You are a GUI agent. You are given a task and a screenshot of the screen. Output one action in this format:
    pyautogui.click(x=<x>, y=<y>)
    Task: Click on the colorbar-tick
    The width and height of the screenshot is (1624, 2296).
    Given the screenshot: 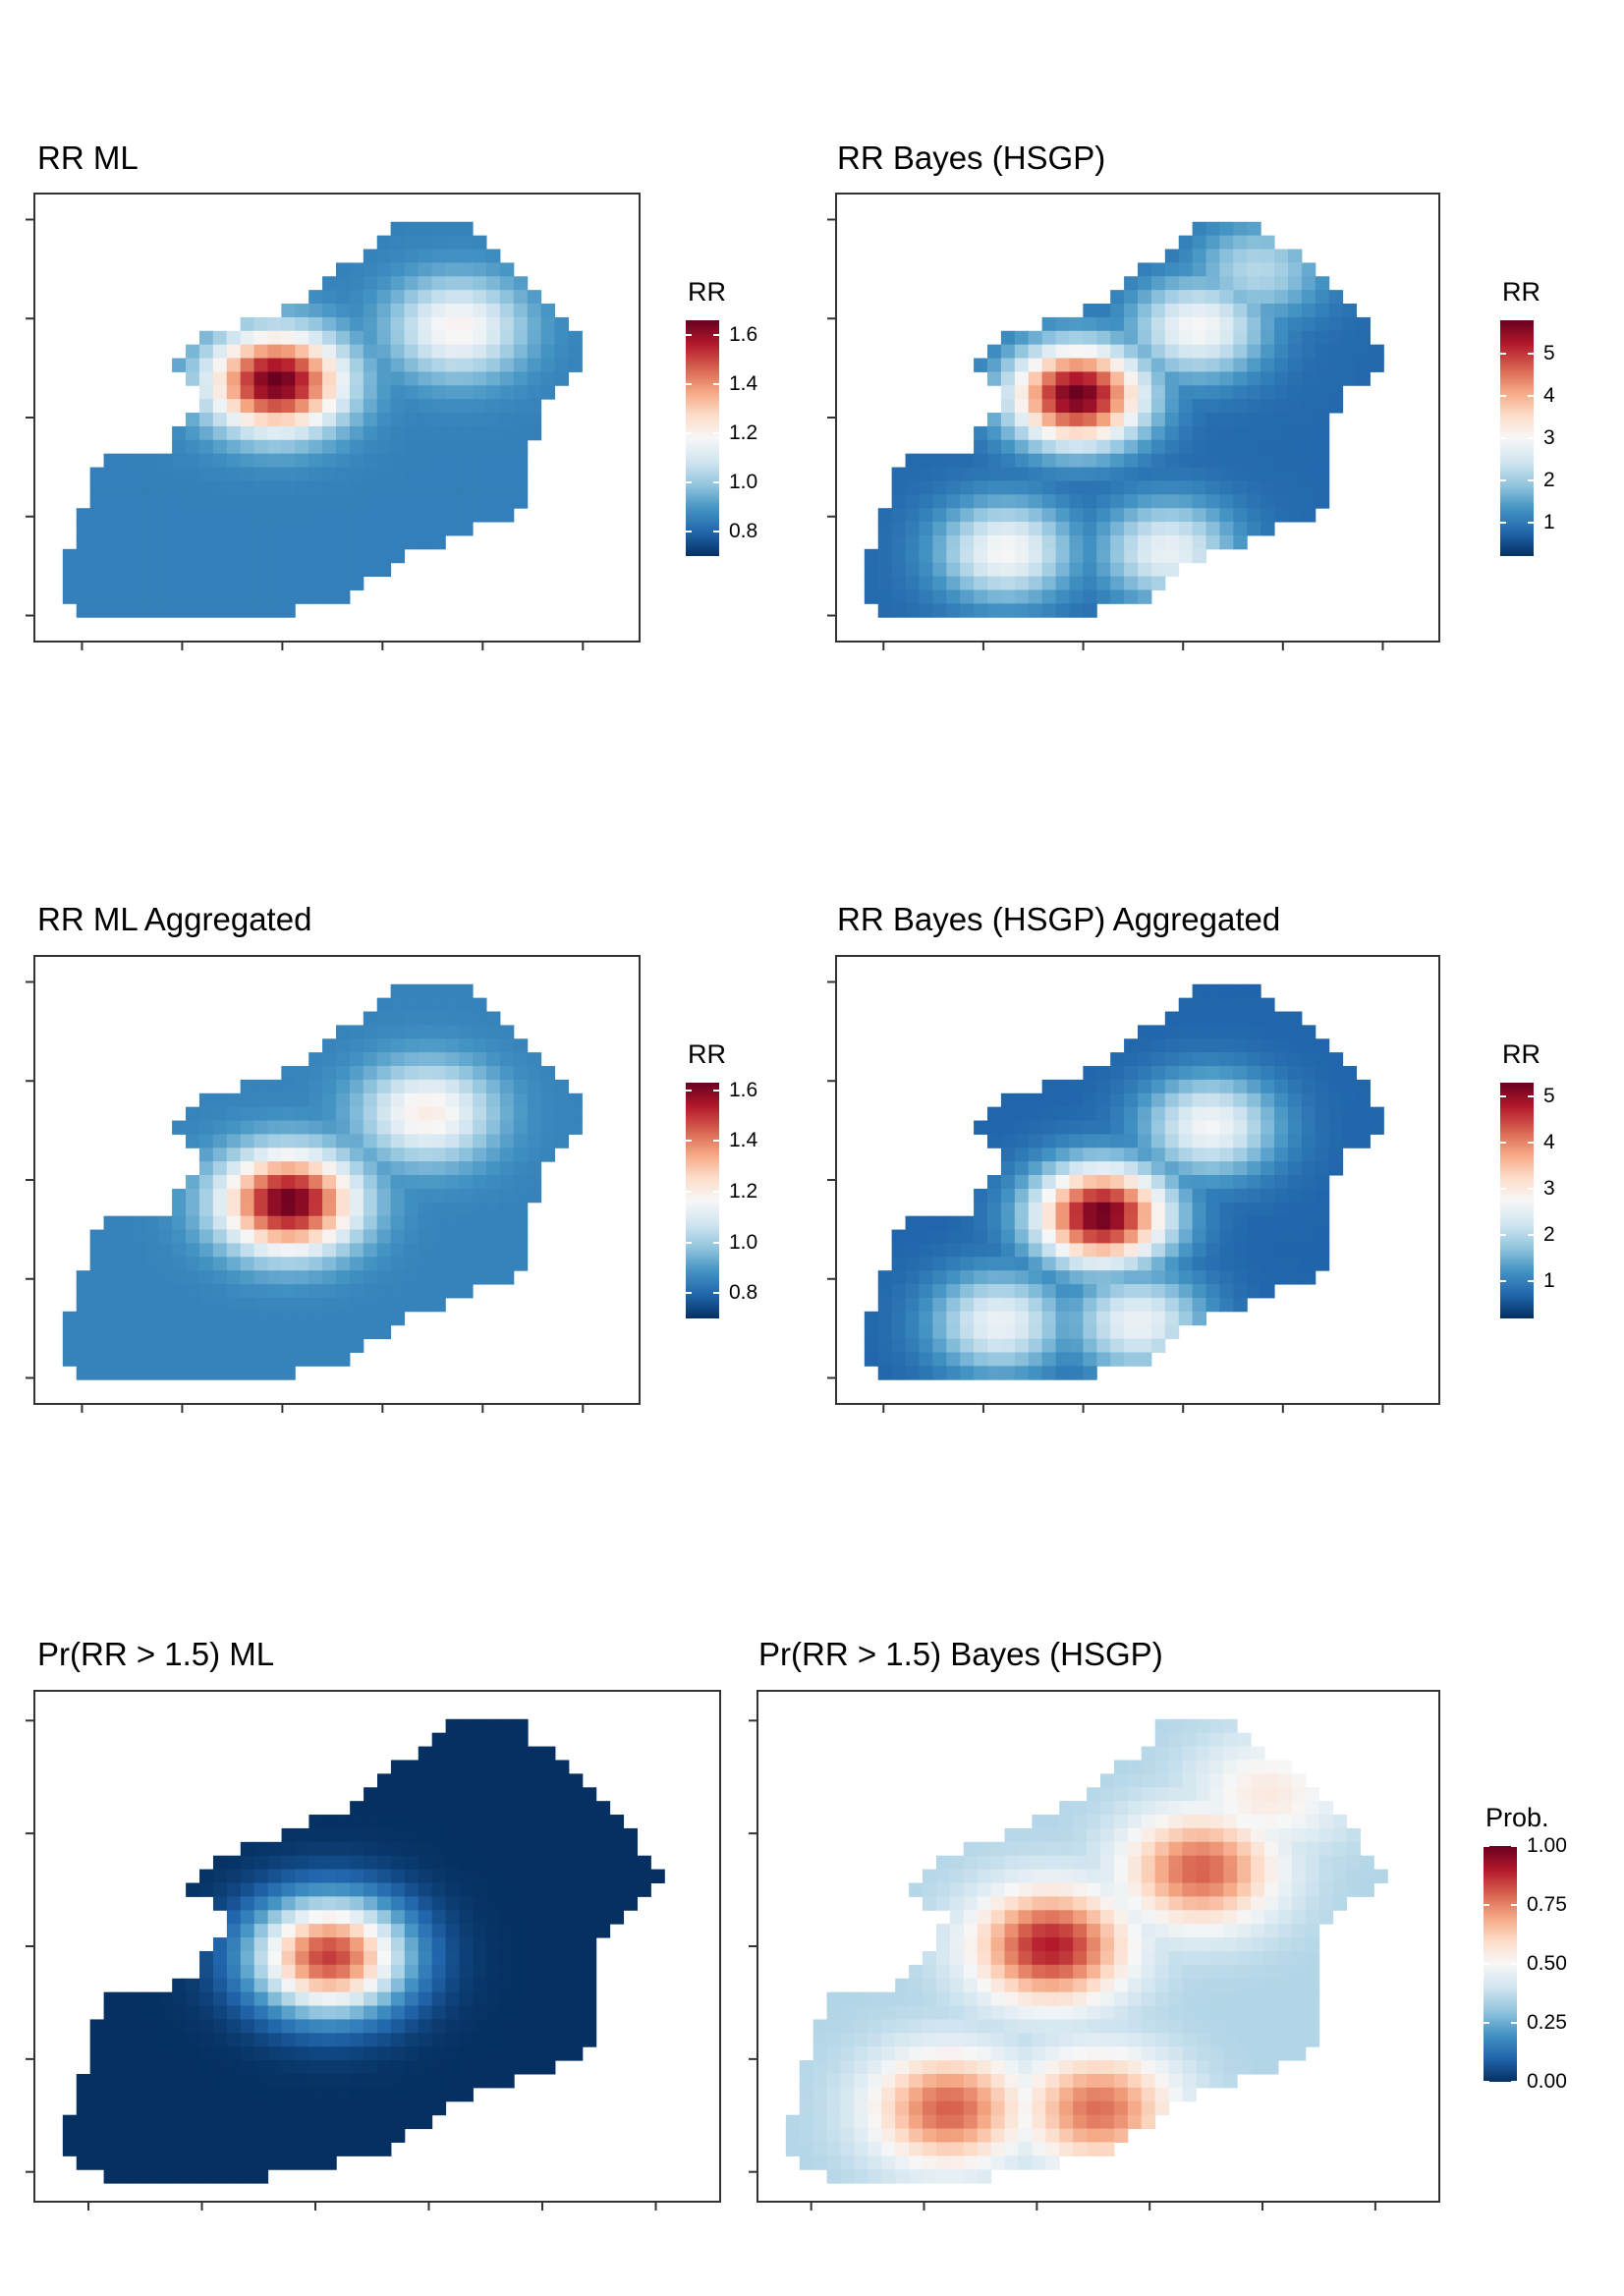 What is the action you would take?
    pyautogui.click(x=716, y=433)
    